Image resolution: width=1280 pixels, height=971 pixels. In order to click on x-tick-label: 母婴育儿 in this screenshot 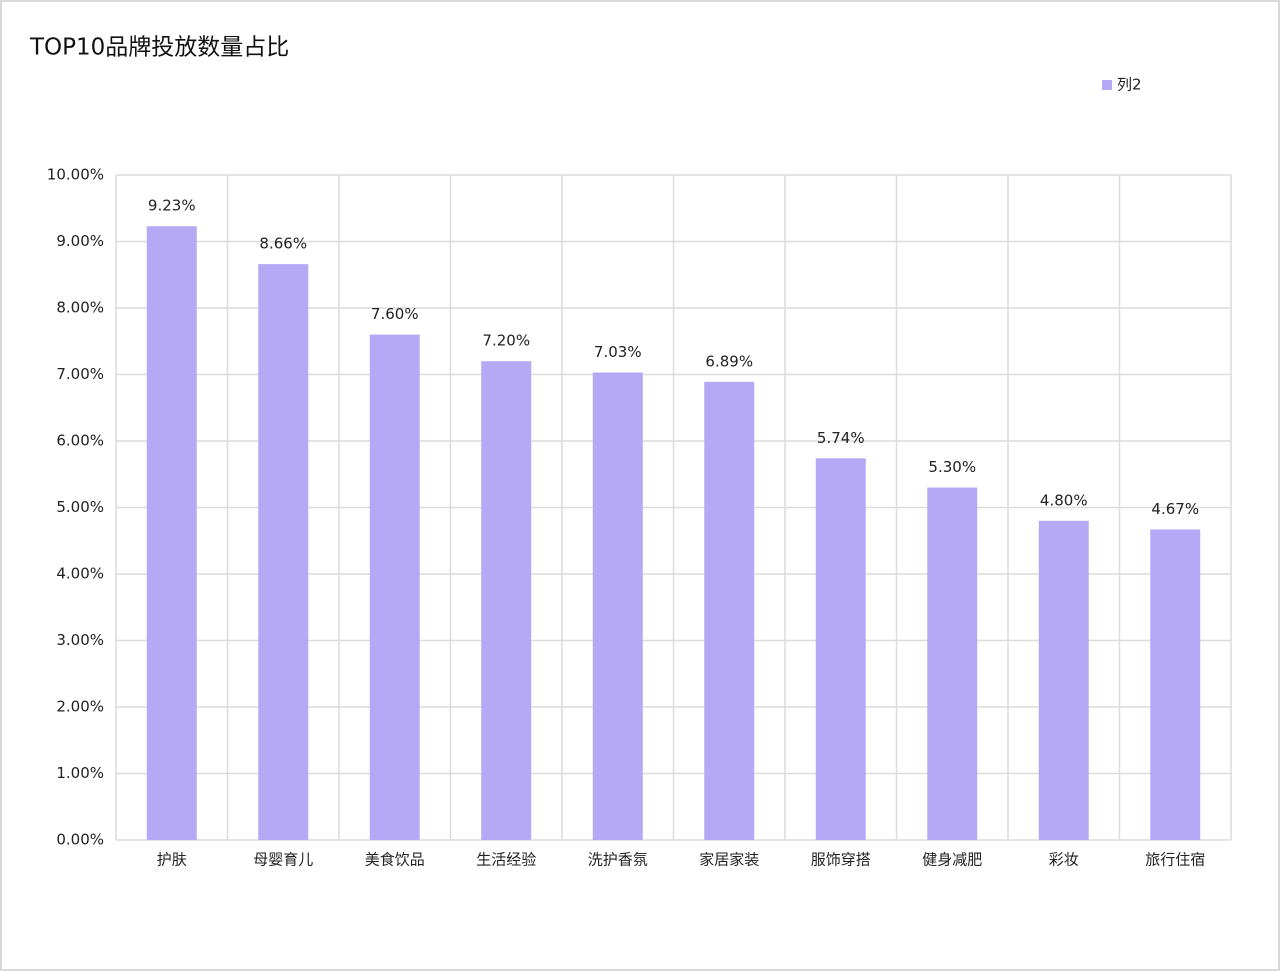, I will do `click(283, 860)`.